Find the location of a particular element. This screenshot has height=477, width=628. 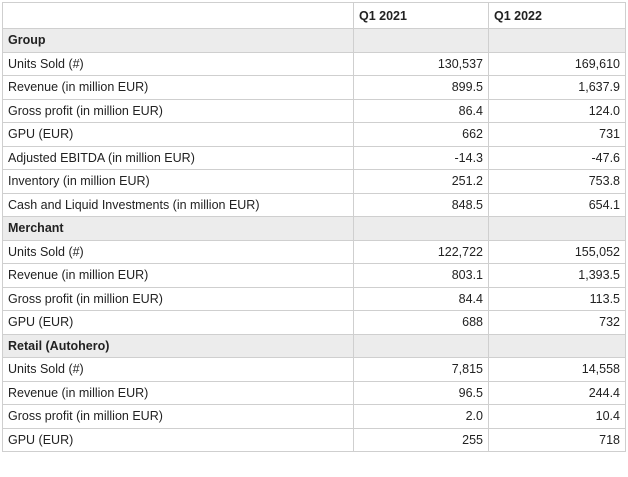

section-header-merchant: Merchant is located at coordinates (314, 228).